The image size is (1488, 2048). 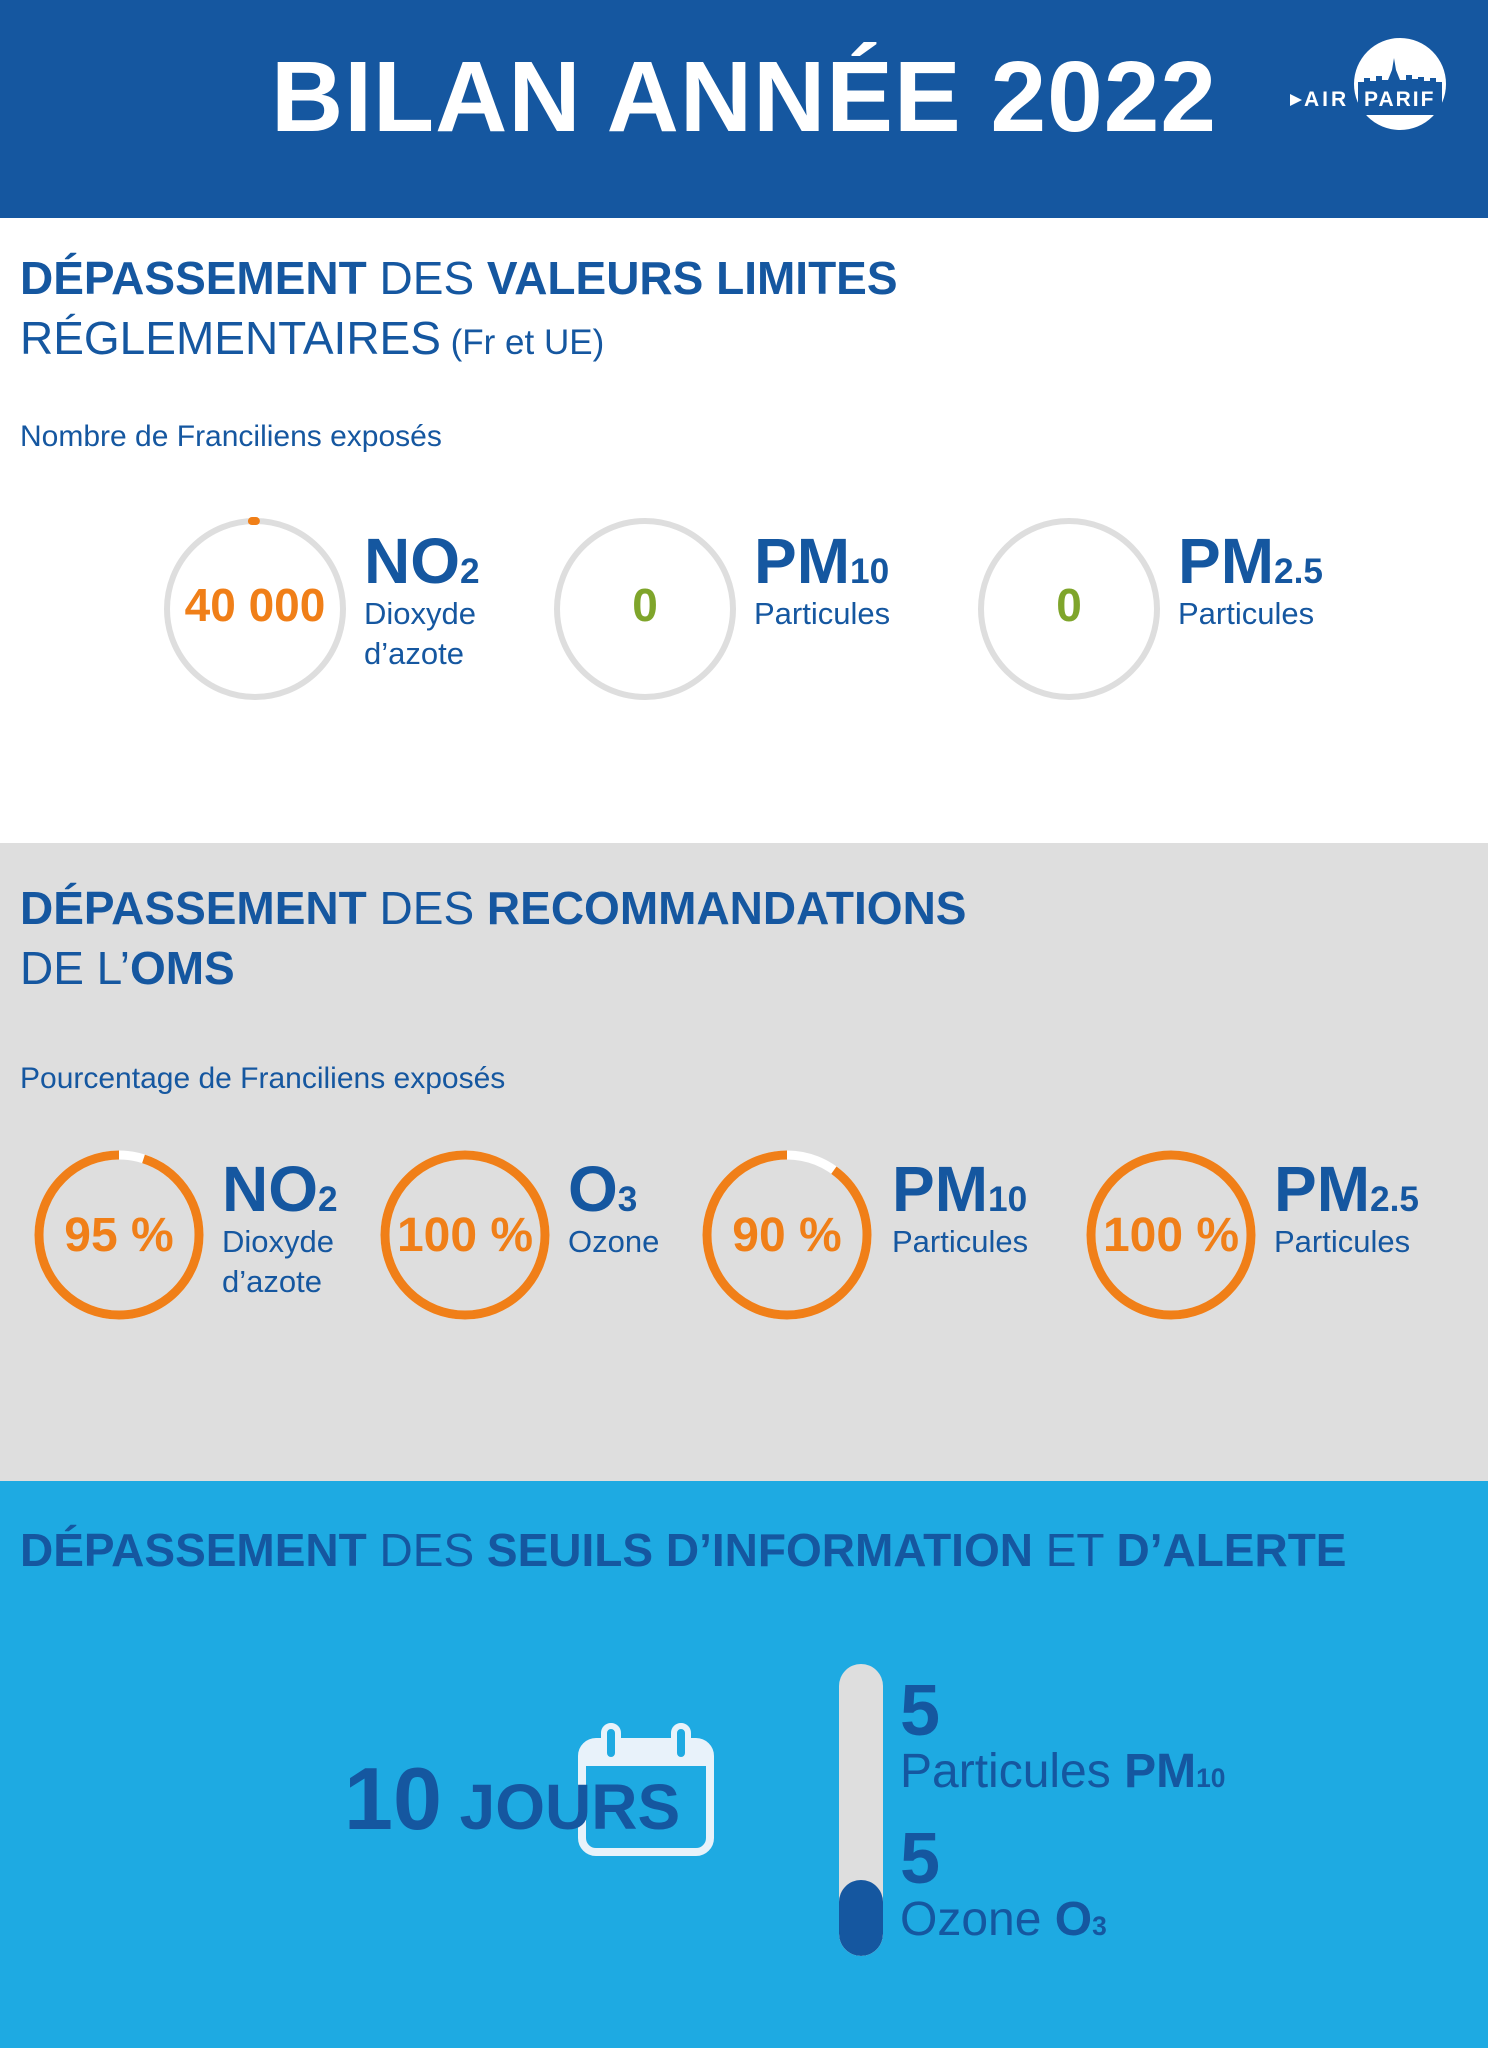 What do you see at coordinates (231, 436) in the screenshot?
I see `section1-subtitle: Nombre de Franciliens exposés` at bounding box center [231, 436].